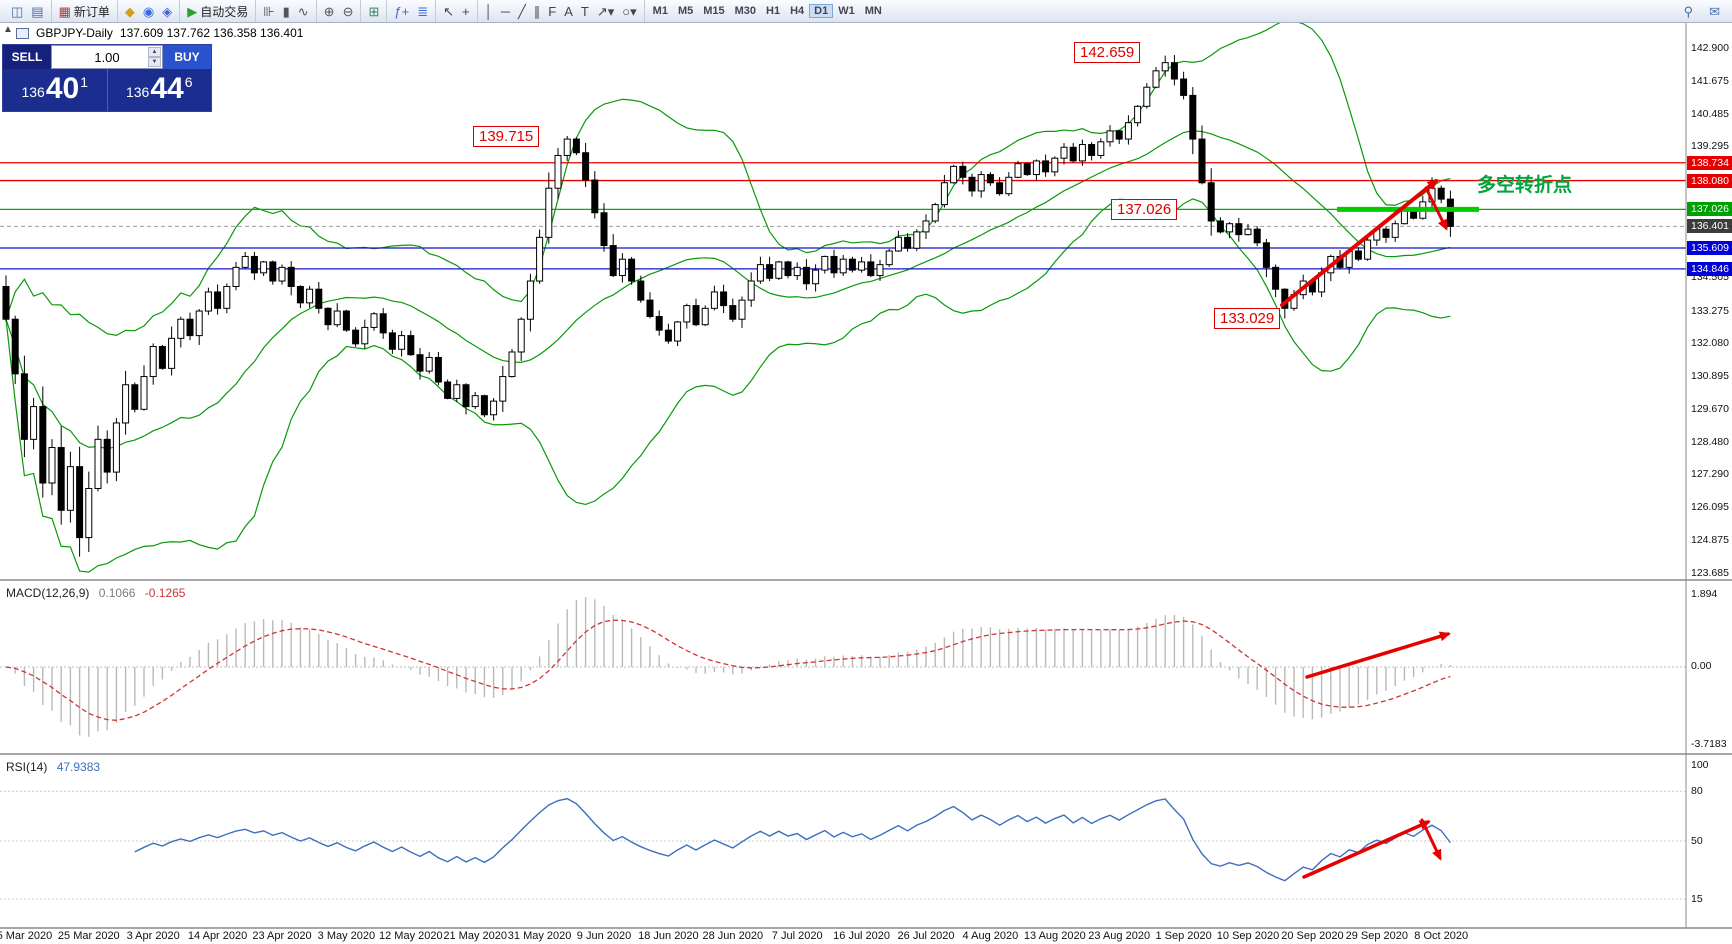 This screenshot has height=944, width=1732. I want to click on horizontal-line-icon: ─, so click(505, 11).